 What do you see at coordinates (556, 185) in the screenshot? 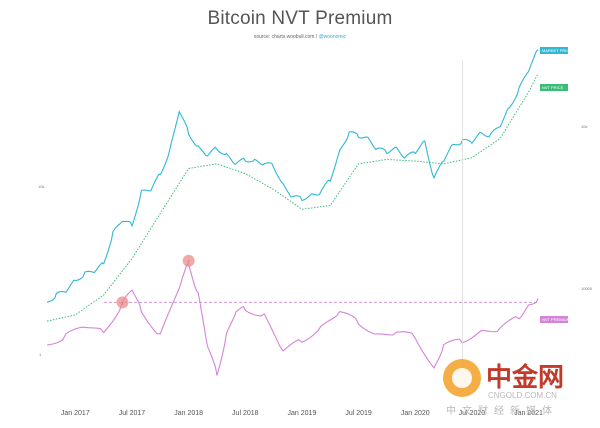
I see `legend: MARKET PRICE NVT PRICE NVT PREMIUM` at bounding box center [556, 185].